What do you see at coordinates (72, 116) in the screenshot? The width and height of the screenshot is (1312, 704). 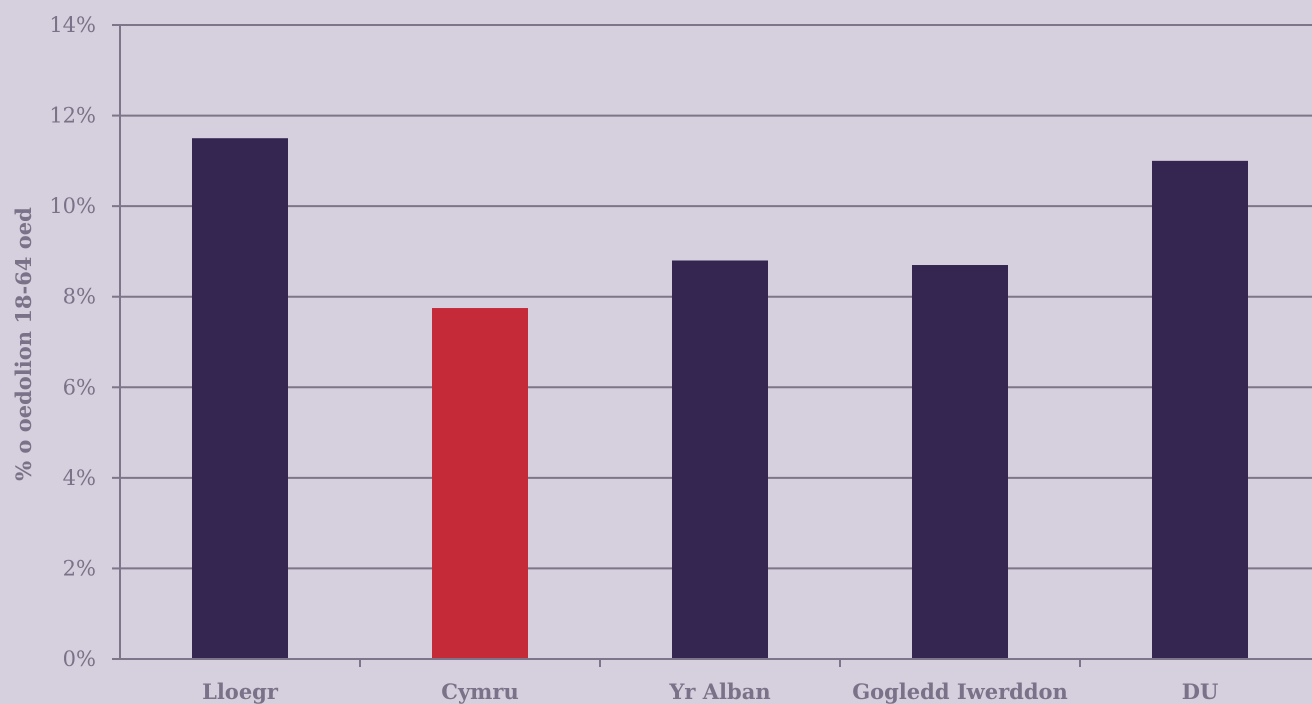 I see `y-tick-label: 12%` at bounding box center [72, 116].